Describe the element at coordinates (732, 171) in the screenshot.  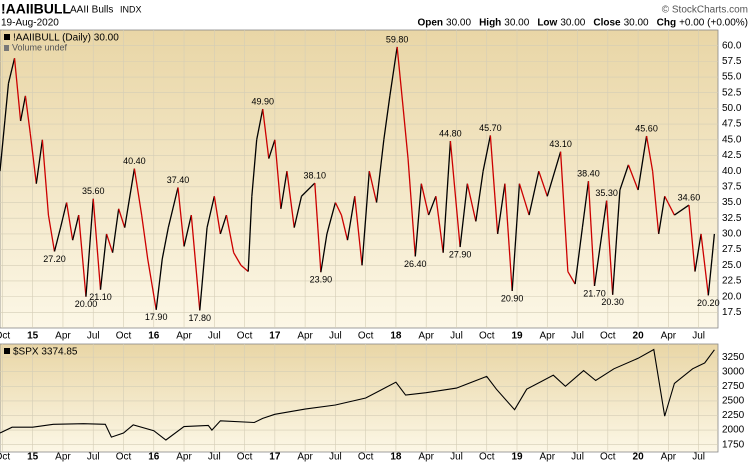
I see `y-tick-label: 40.0` at that location.